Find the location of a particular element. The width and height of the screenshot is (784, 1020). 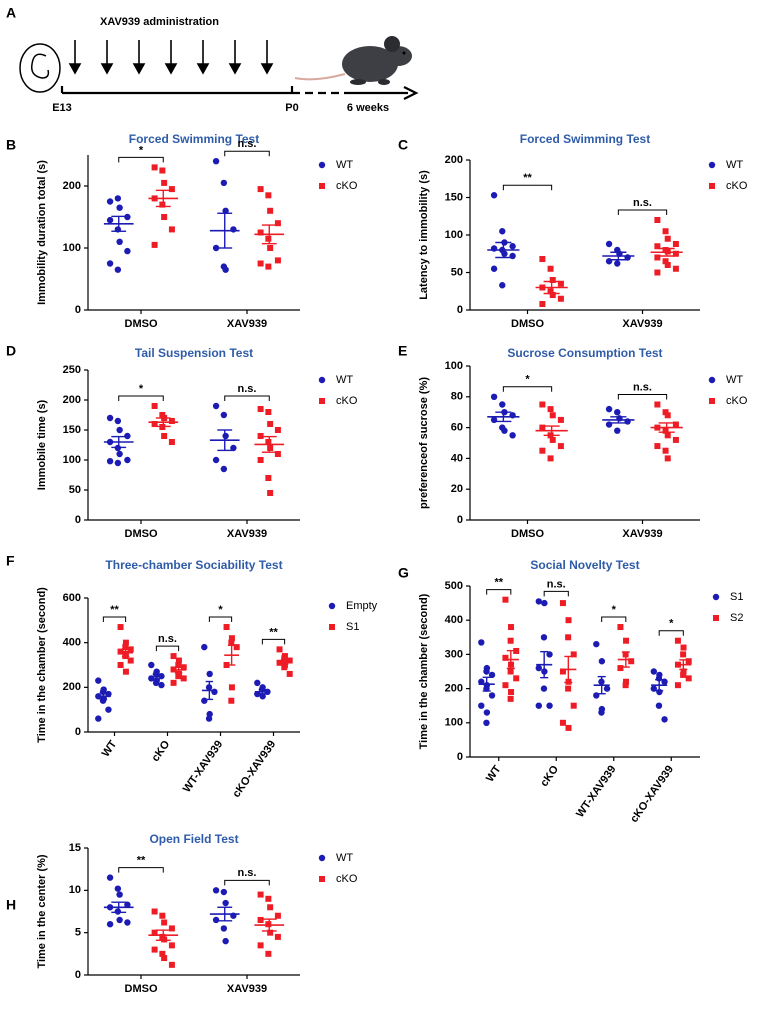

y-axis-label: Latency to immobility (s) is located at coordinates (424, 235).